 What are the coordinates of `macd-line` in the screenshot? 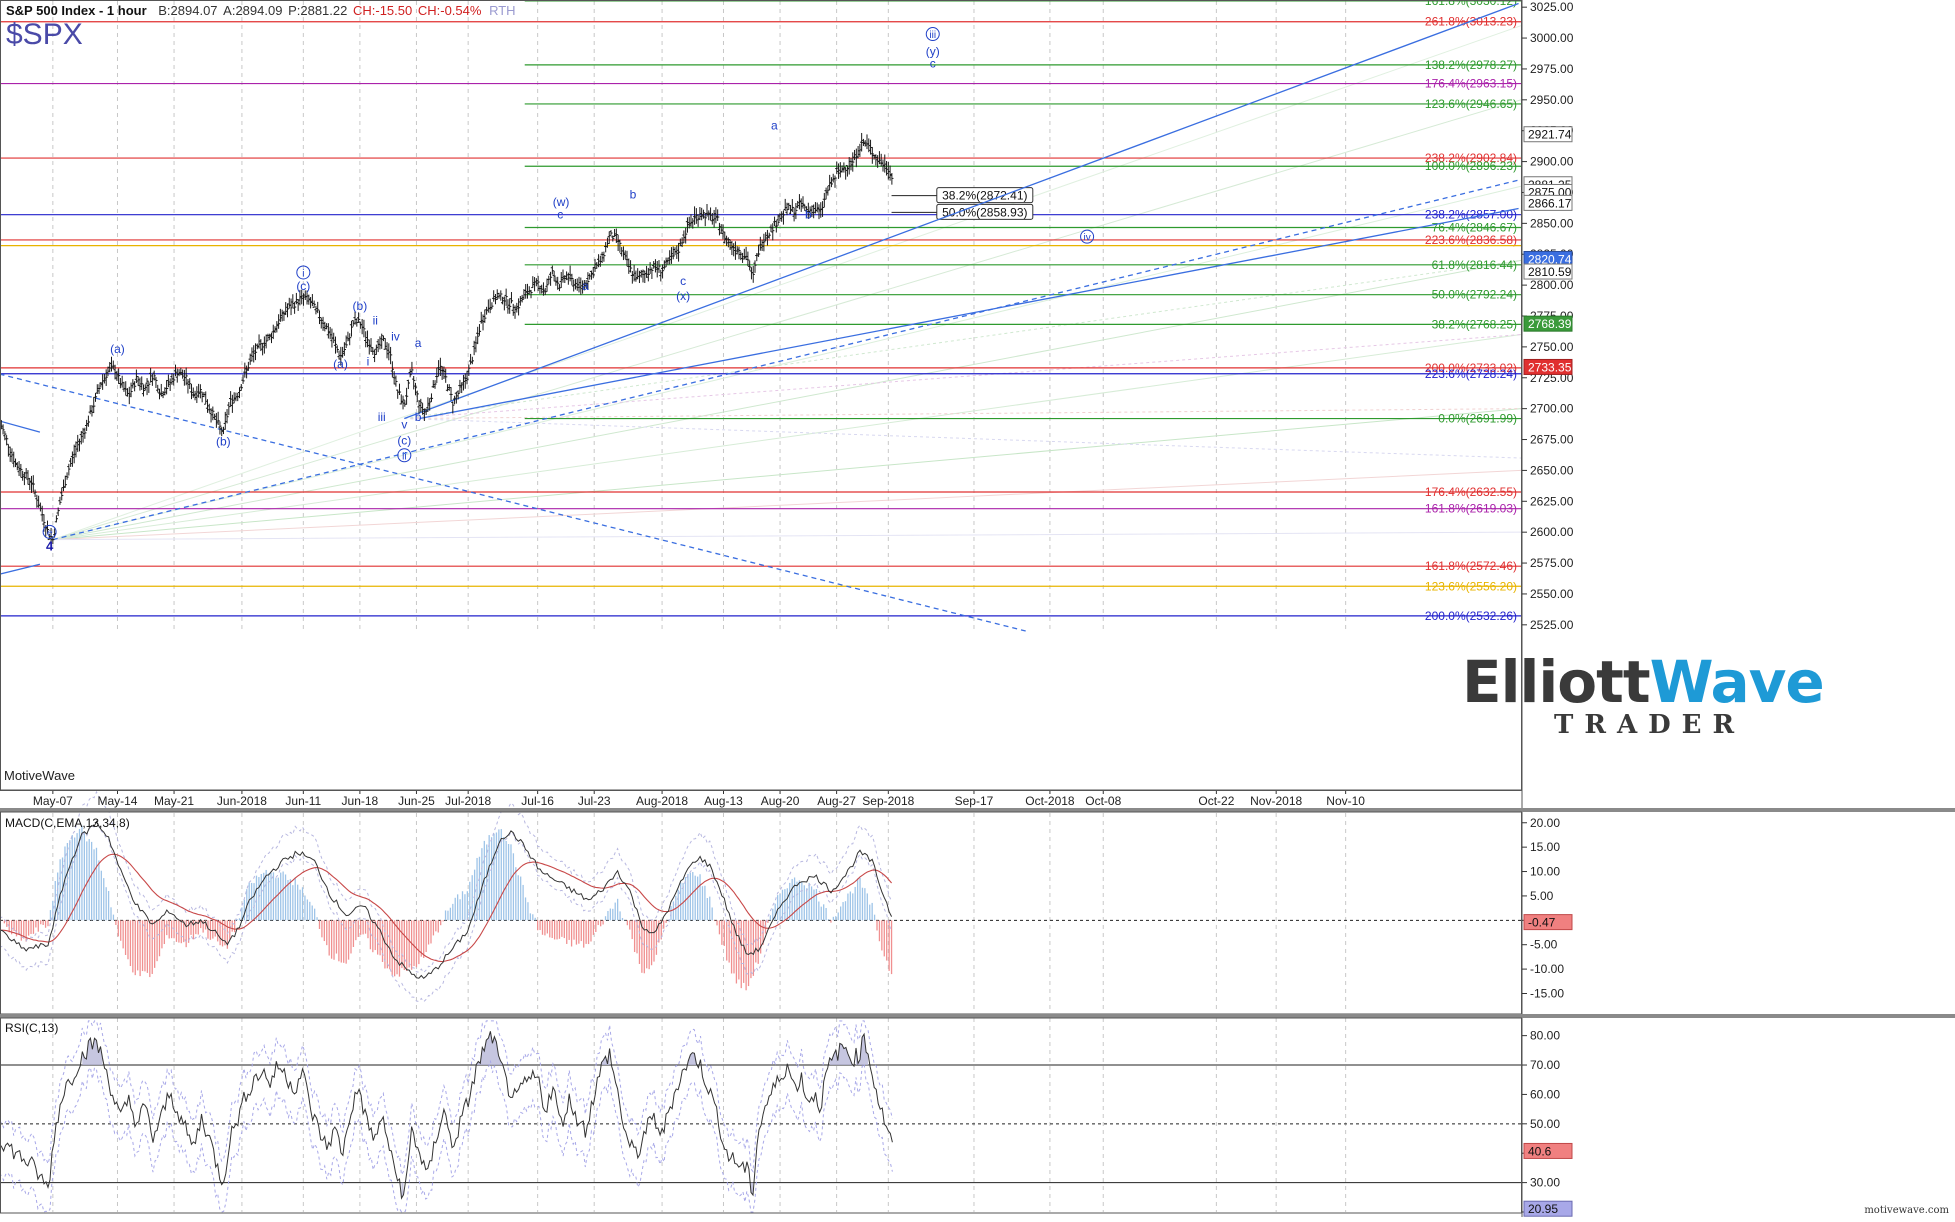 It's located at (446, 899).